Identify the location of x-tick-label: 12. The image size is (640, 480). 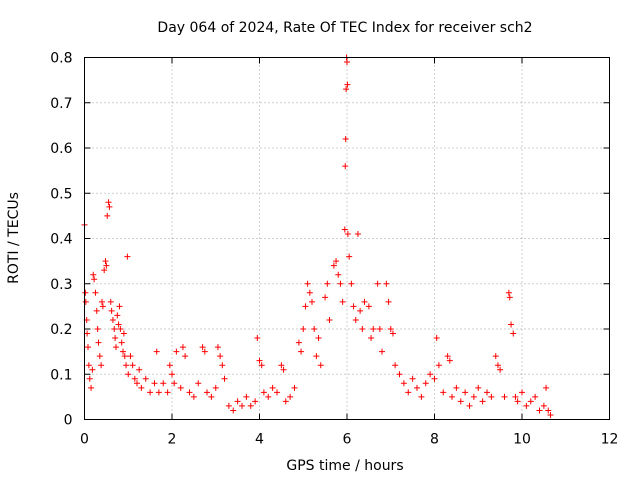
(610, 440).